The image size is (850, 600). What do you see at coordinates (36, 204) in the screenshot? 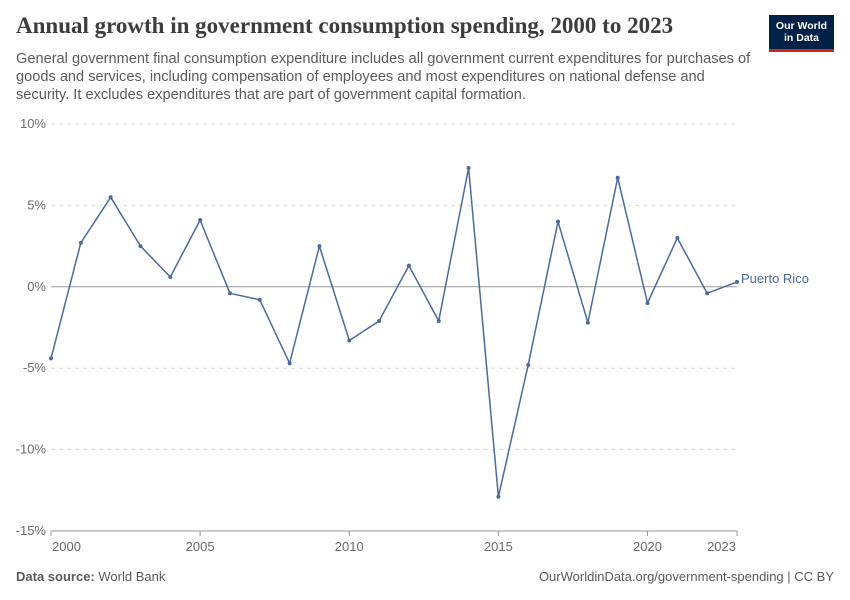
I see `y-tick-label: 5%` at bounding box center [36, 204].